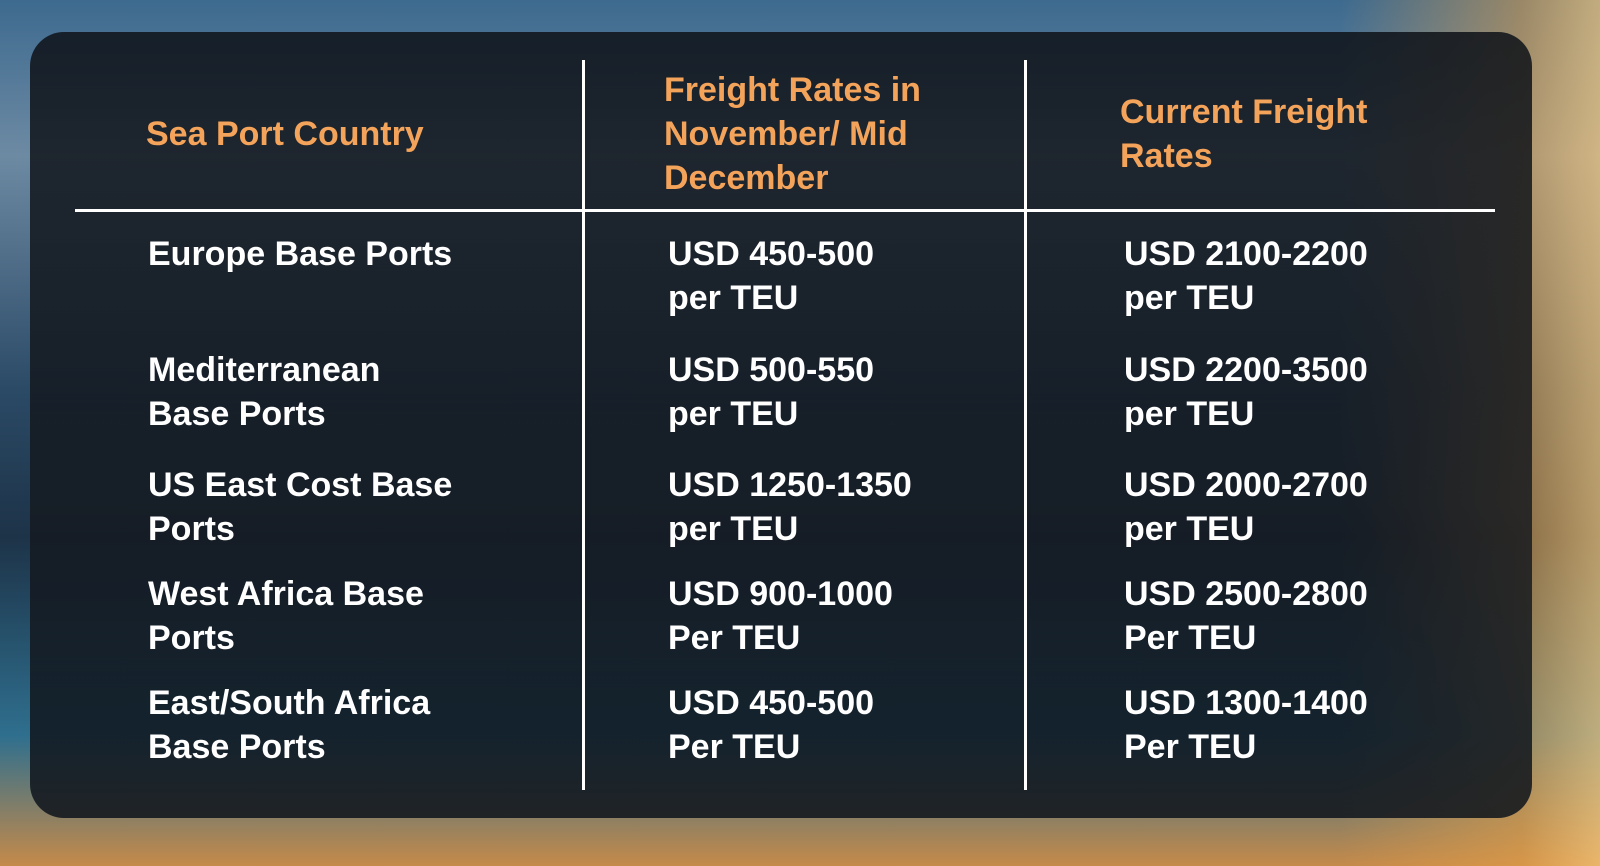 Image resolution: width=1600 pixels, height=866 pixels. Describe the element at coordinates (286, 616) in the screenshot. I see `row-label: West Africa Base Ports` at that location.